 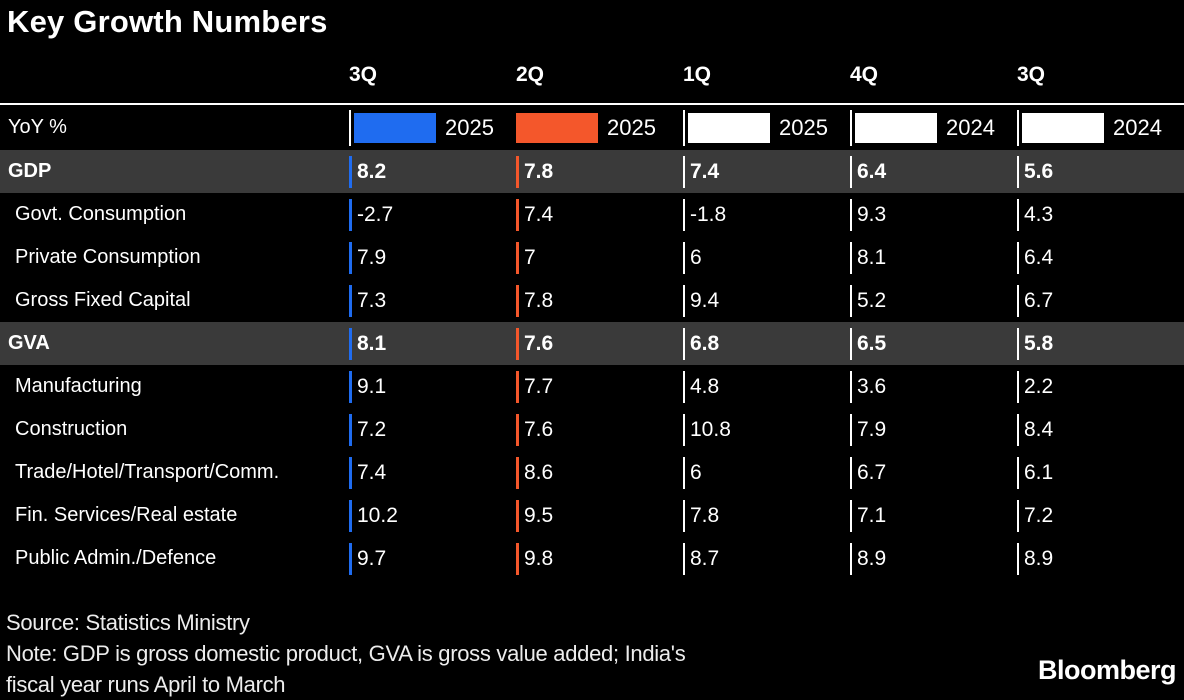 I want to click on value-cell: 6.8, so click(x=701, y=343).